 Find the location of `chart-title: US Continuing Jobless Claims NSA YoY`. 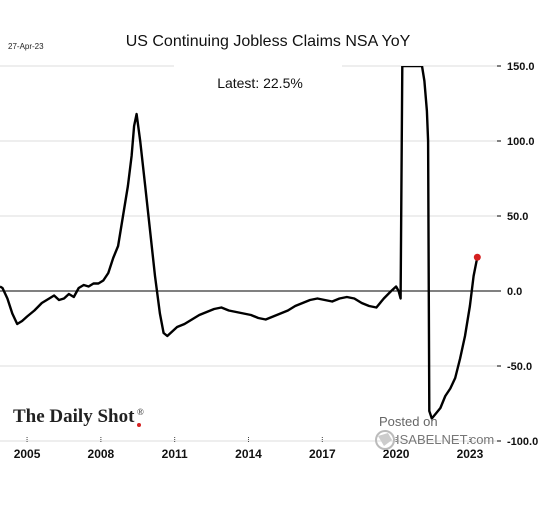

chart-title: US Continuing Jobless Claims NSA YoY is located at coordinates (268, 41).